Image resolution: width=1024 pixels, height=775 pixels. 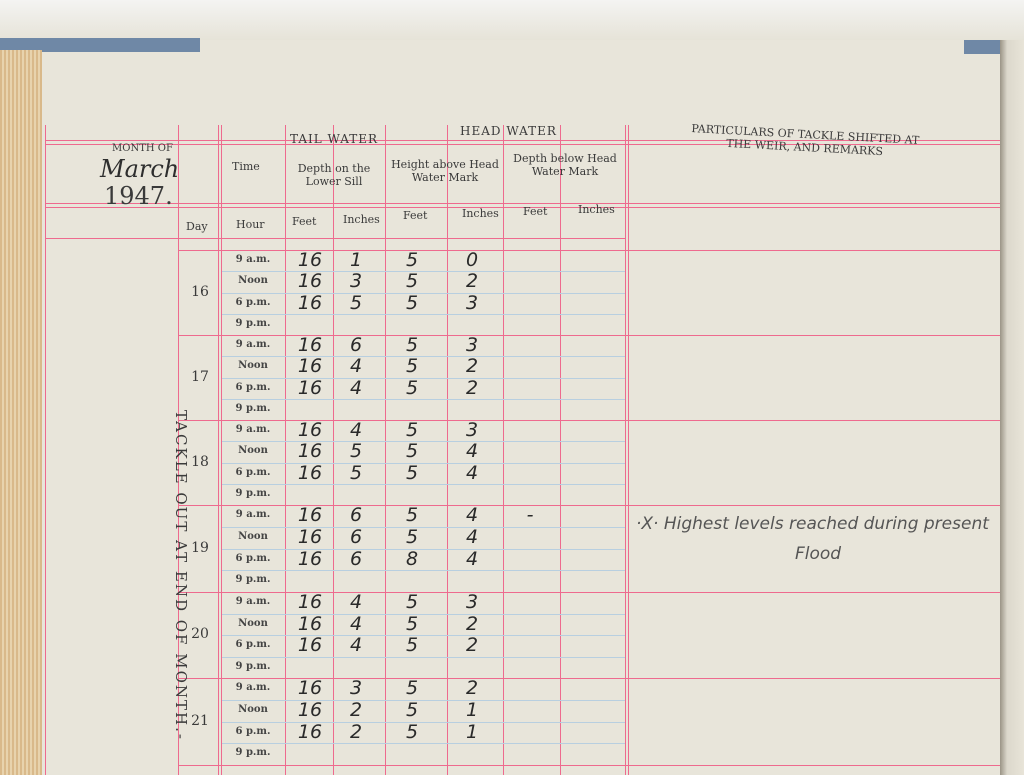 What do you see at coordinates (200, 377) in the screenshot?
I see `day-number: 17` at bounding box center [200, 377].